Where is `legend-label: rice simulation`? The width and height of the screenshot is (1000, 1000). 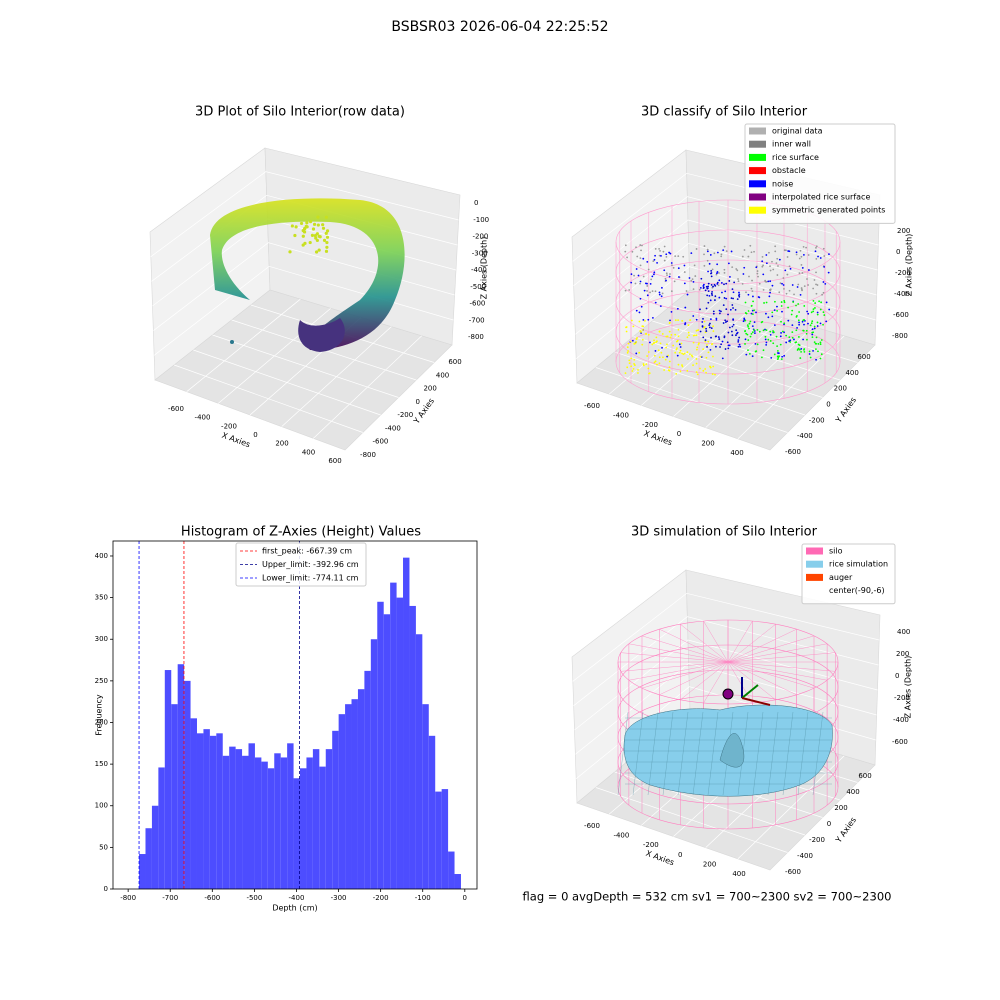 legend-label: rice simulation is located at coordinates (858, 564).